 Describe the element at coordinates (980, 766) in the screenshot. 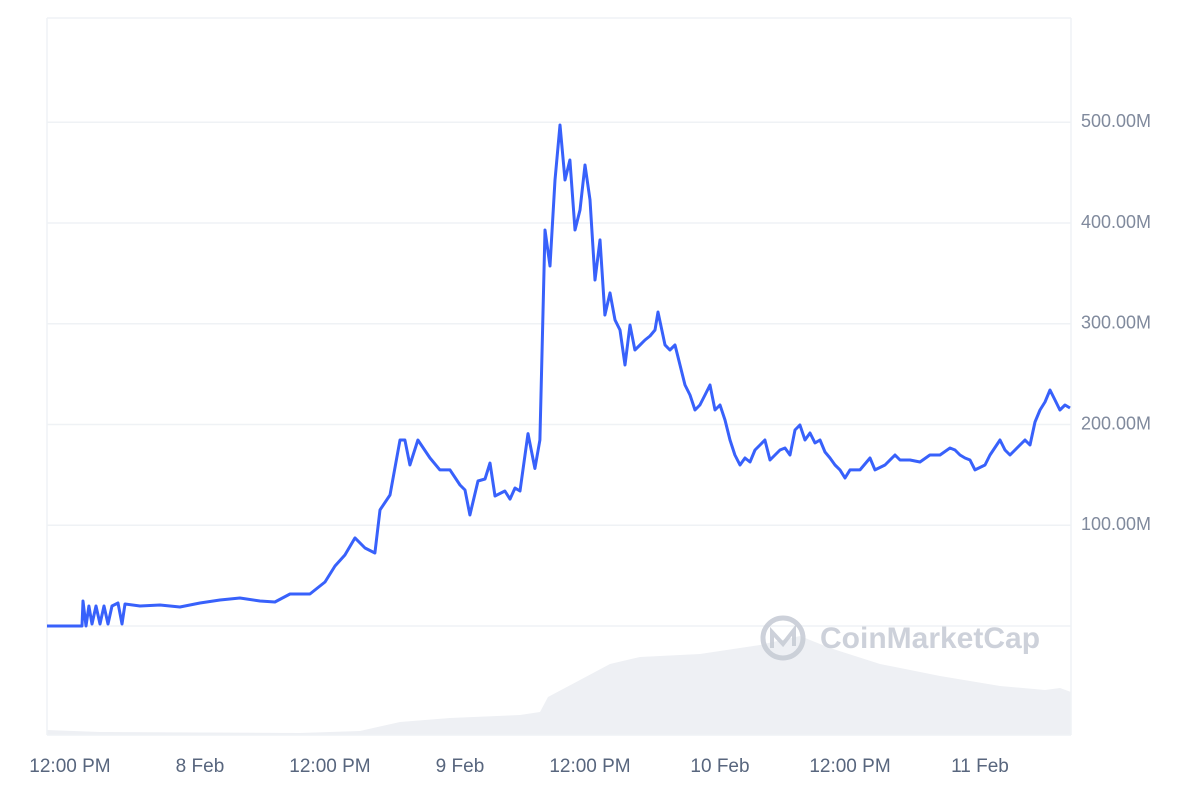

I see `x-tick-label: 11 Feb` at that location.